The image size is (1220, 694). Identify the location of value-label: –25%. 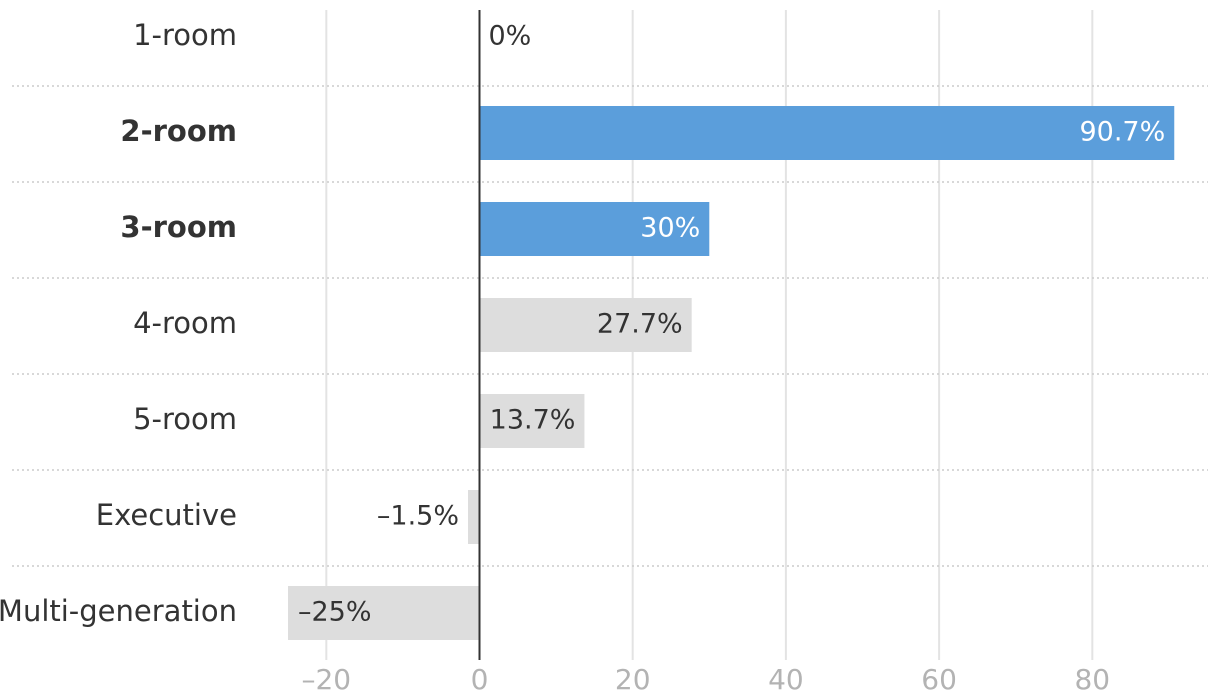
(335, 612).